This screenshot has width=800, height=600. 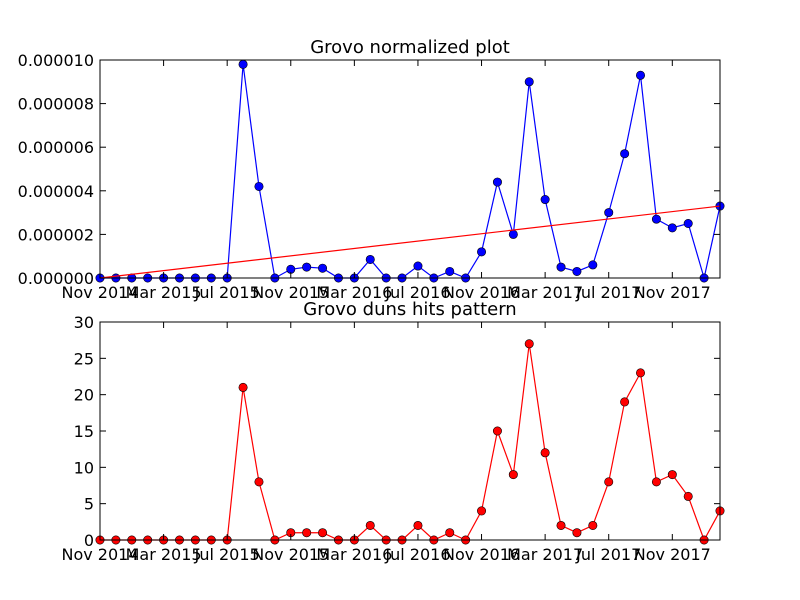 What do you see at coordinates (227, 292) in the screenshot?
I see `normalized-plot-x-tick-label: Jul 2015` at bounding box center [227, 292].